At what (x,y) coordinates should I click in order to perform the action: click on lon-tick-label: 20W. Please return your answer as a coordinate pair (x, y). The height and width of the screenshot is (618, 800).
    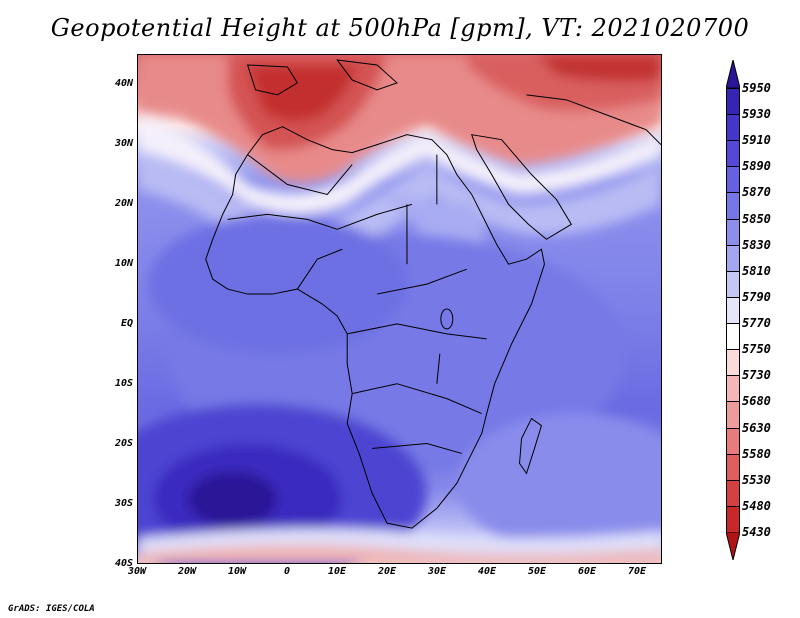
    Looking at the image, I should click on (187, 571).